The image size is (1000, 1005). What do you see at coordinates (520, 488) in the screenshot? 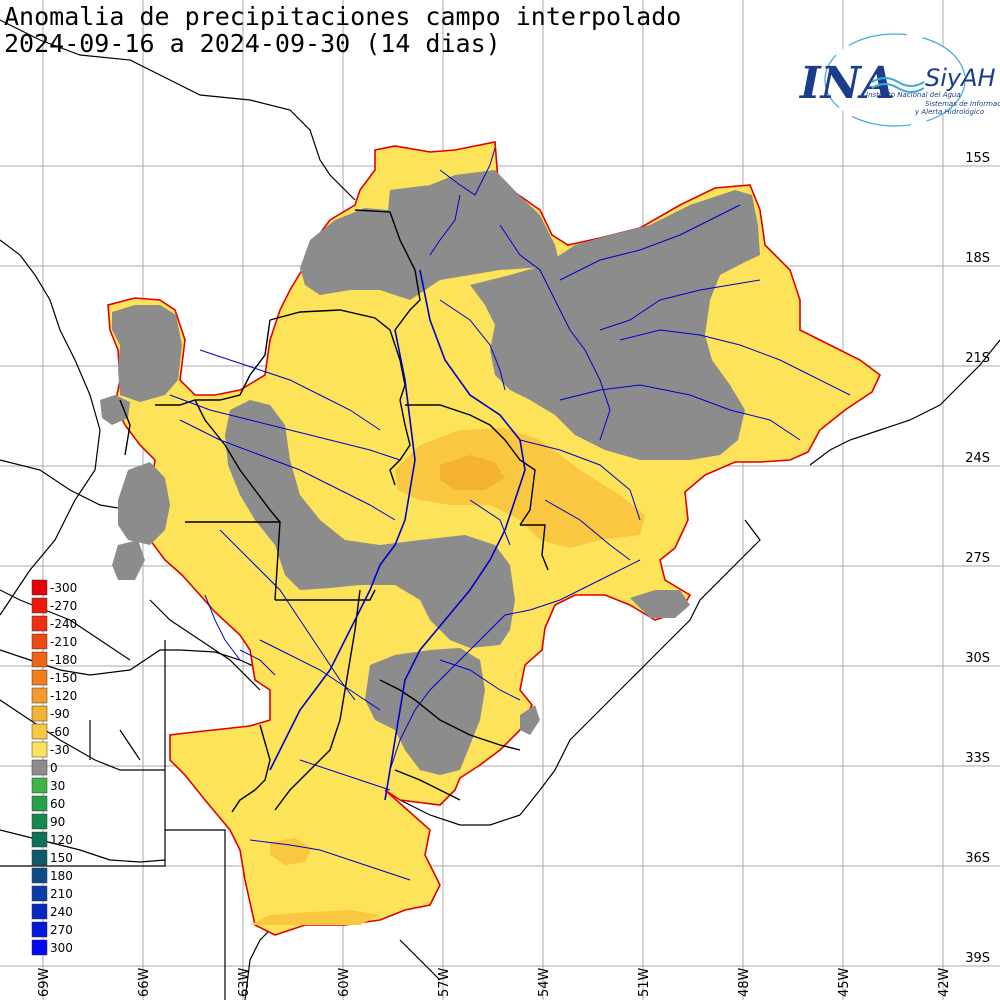
I see `anomaly-patch-east` at bounding box center [520, 488].